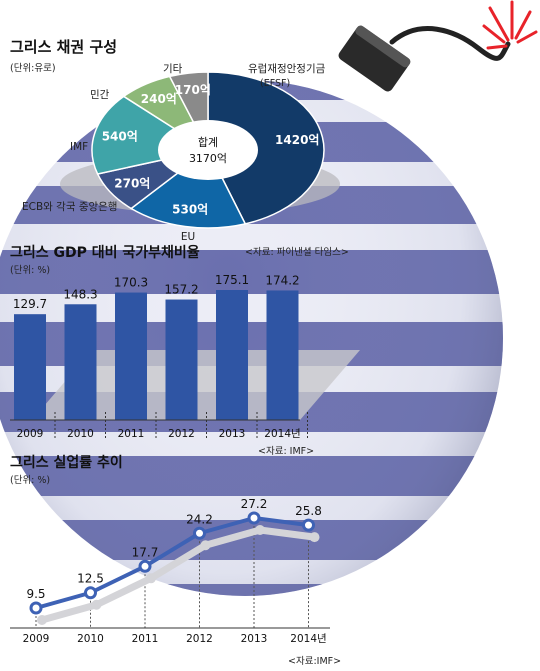 The height and width of the screenshot is (671, 540). What do you see at coordinates (208, 142) in the screenshot?
I see `donut-center-label: 합계` at bounding box center [208, 142].